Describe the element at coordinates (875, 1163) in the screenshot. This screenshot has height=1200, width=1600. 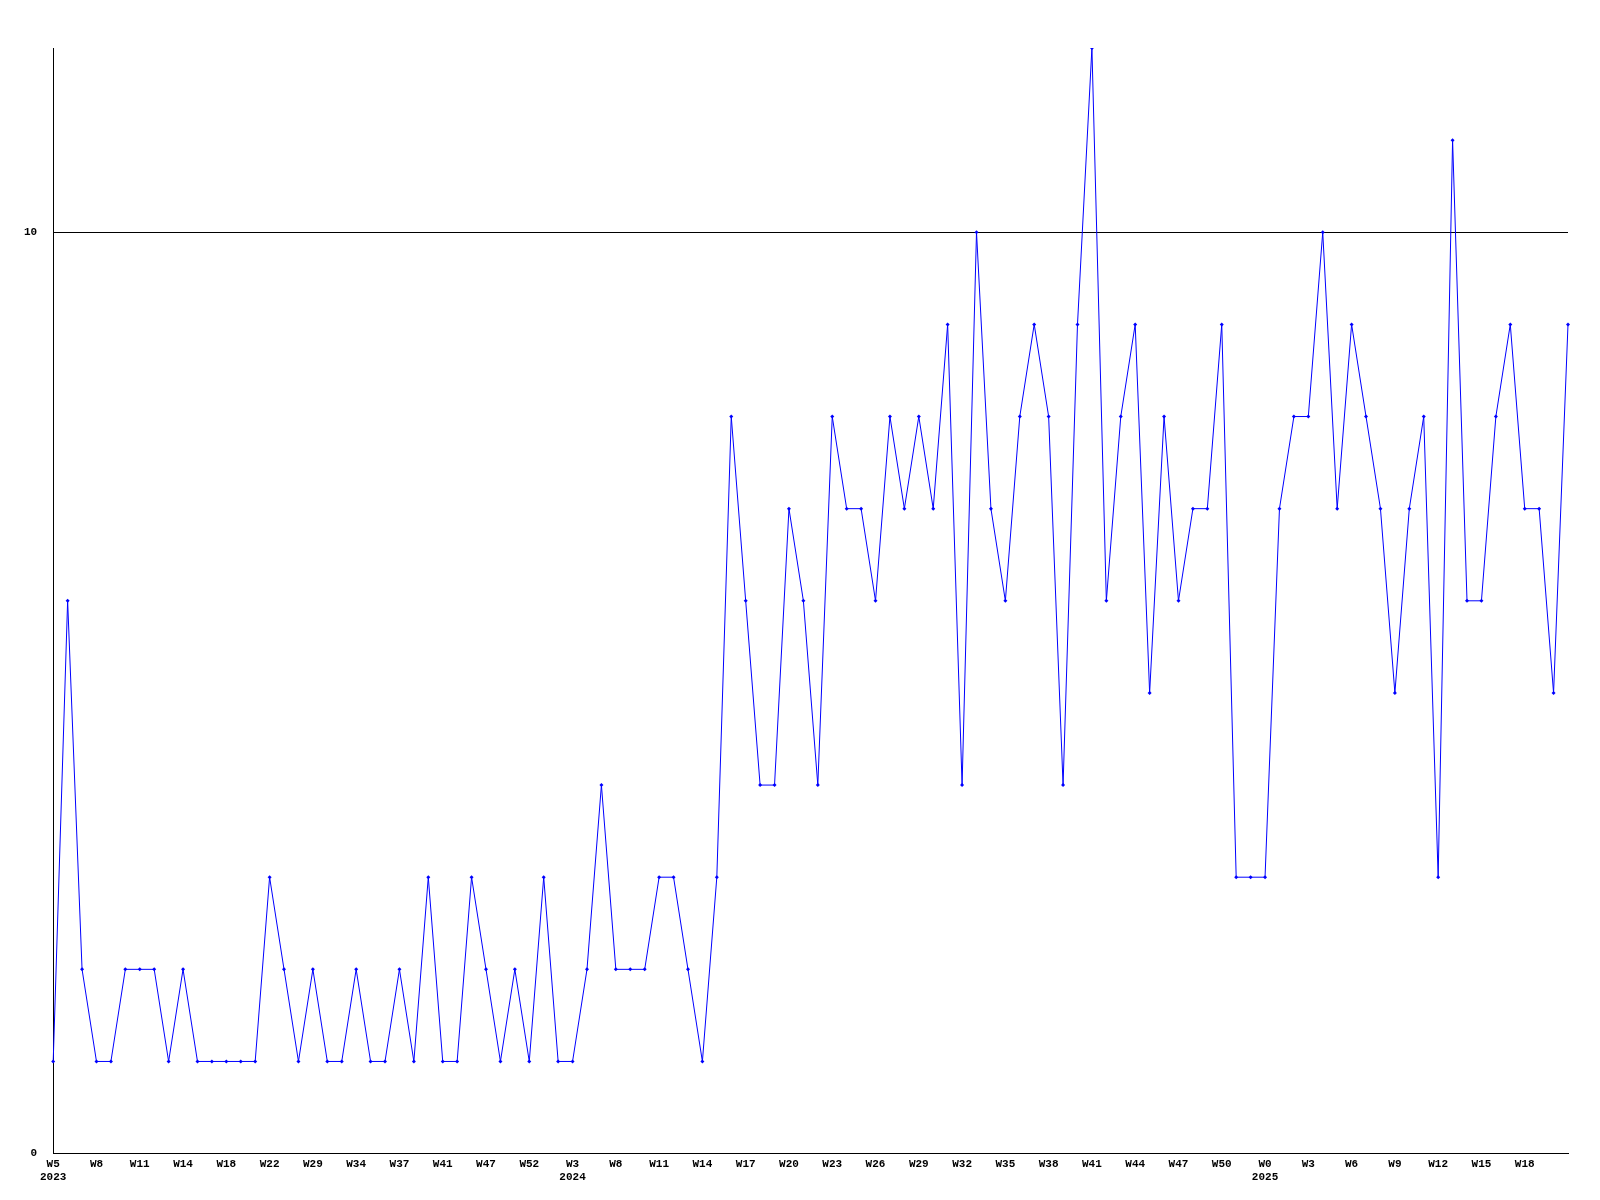
I see `x-tick-label: W26` at that location.